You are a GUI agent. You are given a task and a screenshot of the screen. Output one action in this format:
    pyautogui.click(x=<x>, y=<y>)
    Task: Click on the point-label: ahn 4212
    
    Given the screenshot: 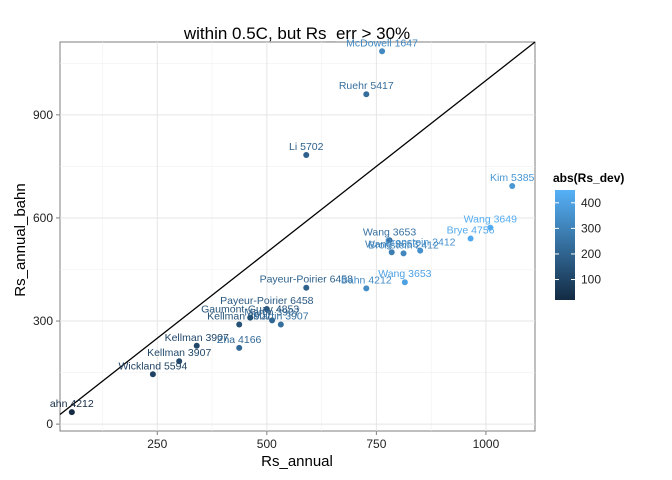 What is the action you would take?
    pyautogui.click(x=72, y=404)
    